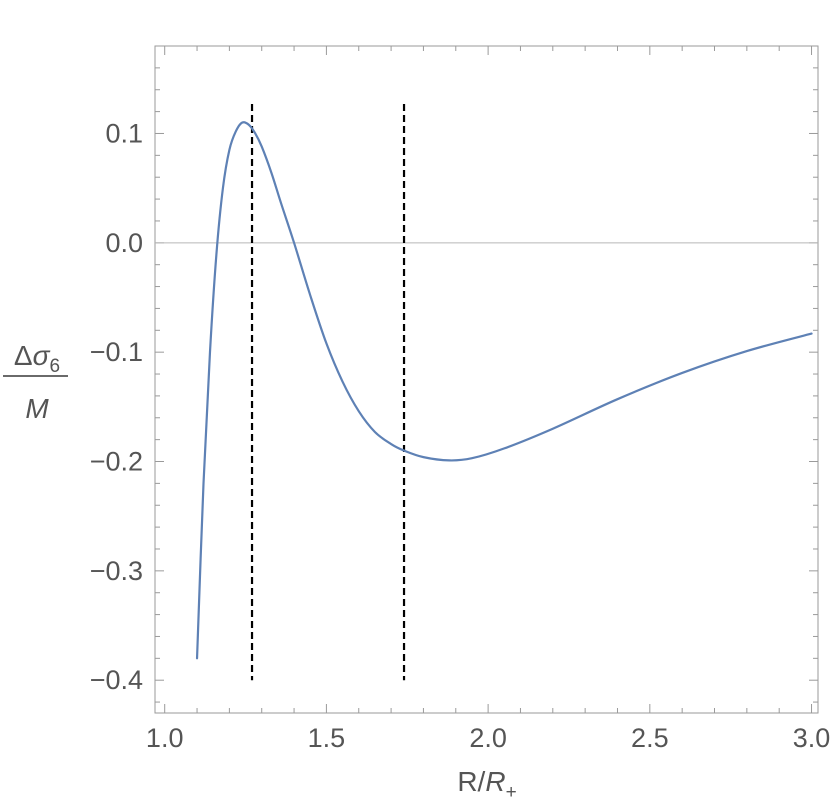 The width and height of the screenshot is (830, 805). What do you see at coordinates (35, 382) in the screenshot?
I see `y-axis-label: Δσ6 M` at bounding box center [35, 382].